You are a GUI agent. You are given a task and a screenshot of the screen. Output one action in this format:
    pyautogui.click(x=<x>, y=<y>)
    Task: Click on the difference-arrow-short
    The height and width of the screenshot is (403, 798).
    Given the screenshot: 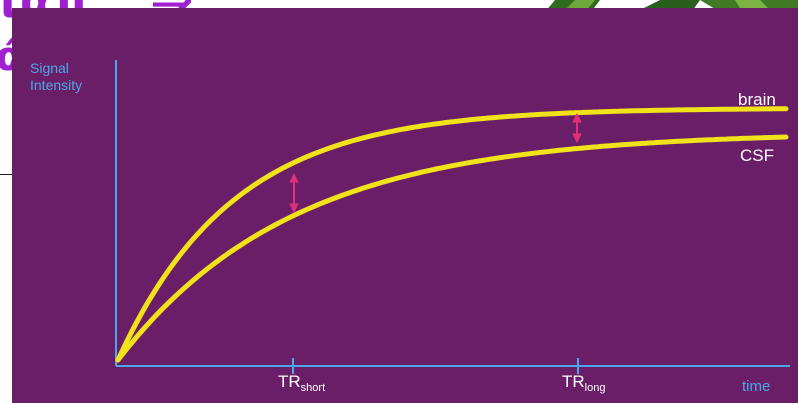 What is the action you would take?
    pyautogui.click(x=294, y=193)
    